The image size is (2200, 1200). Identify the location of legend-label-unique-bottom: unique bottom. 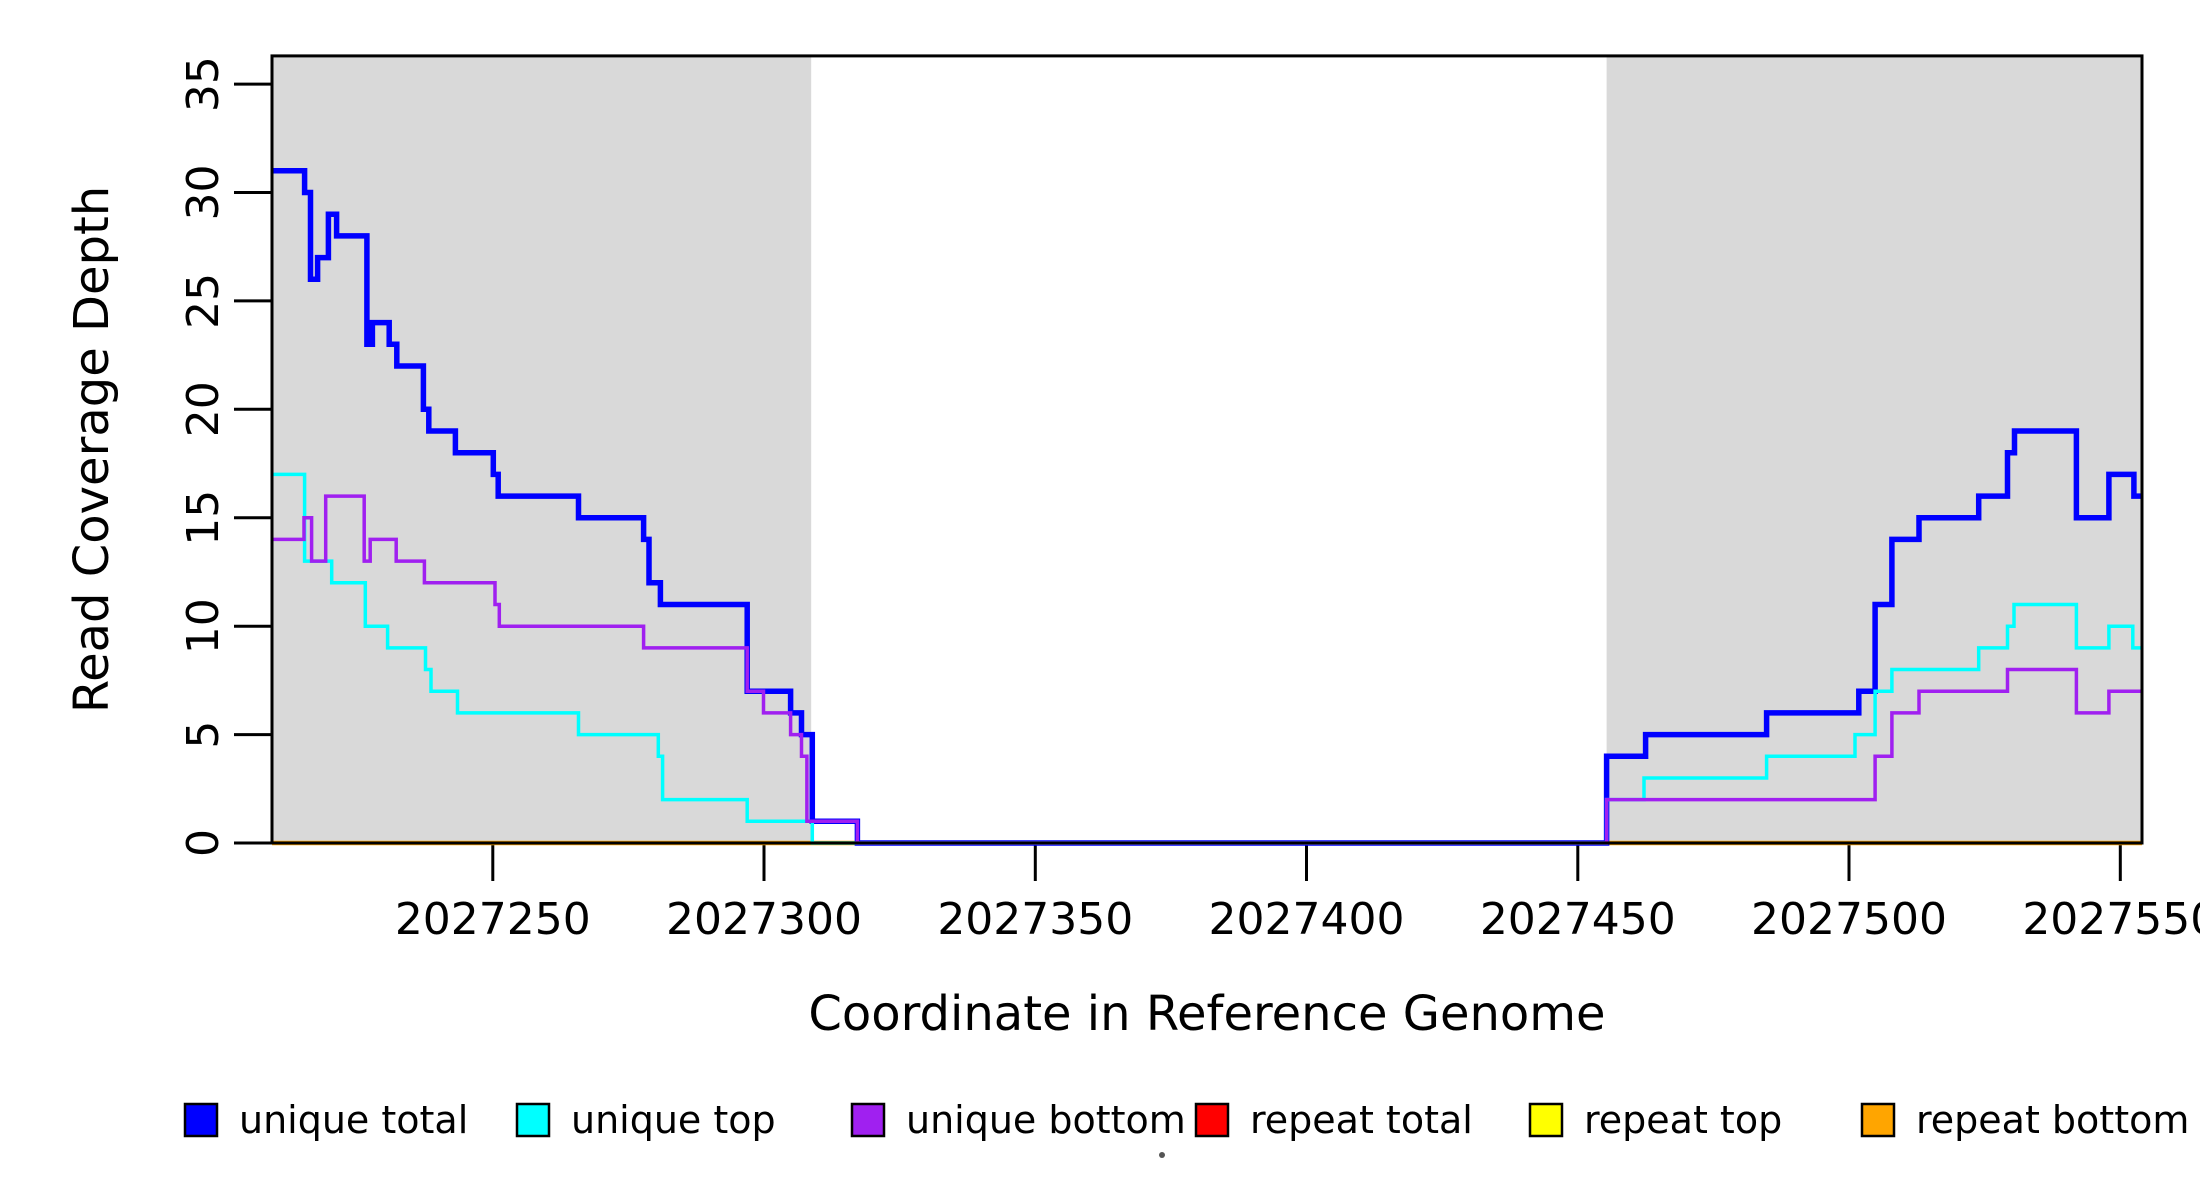
(1046, 1120).